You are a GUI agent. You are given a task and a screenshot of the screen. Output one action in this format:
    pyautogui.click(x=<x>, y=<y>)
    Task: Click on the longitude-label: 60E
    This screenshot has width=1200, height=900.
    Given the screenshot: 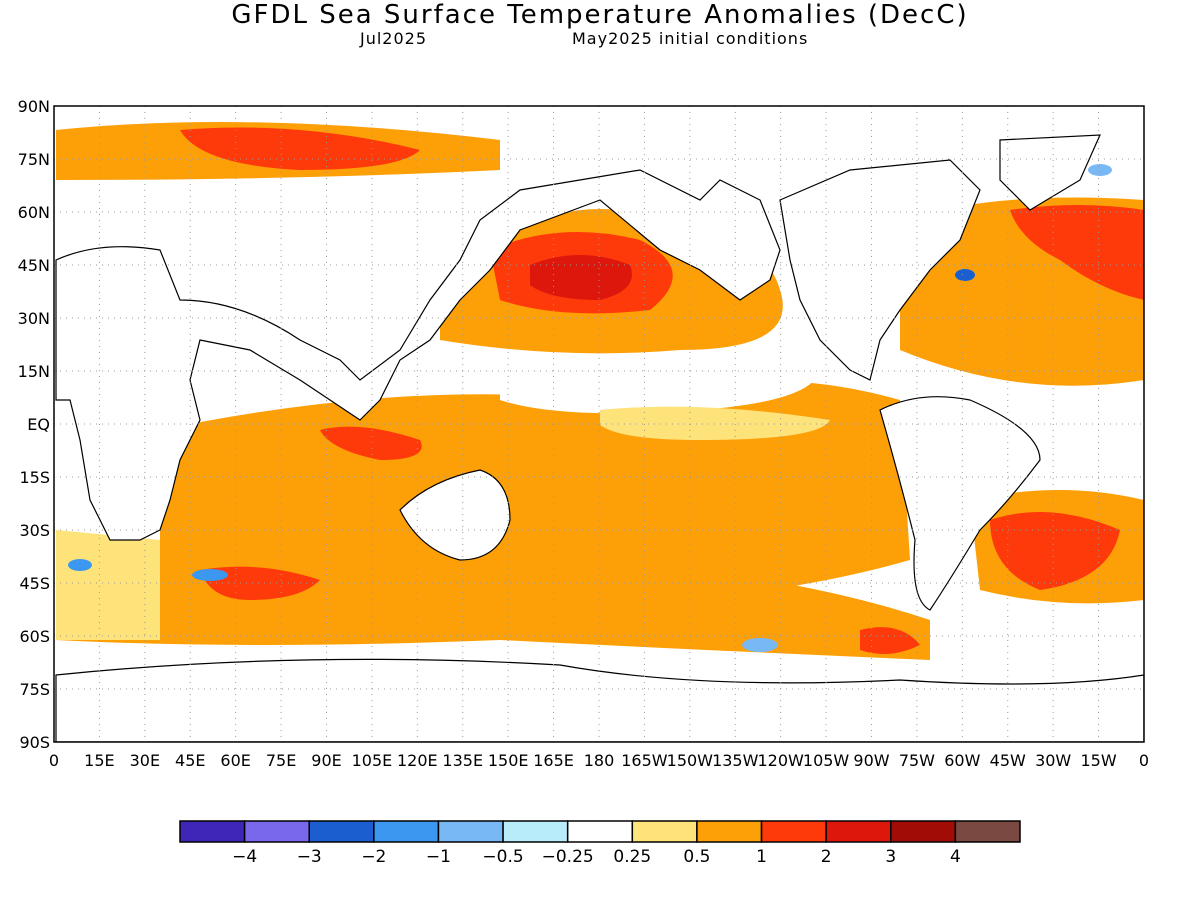 What is the action you would take?
    pyautogui.click(x=235, y=760)
    